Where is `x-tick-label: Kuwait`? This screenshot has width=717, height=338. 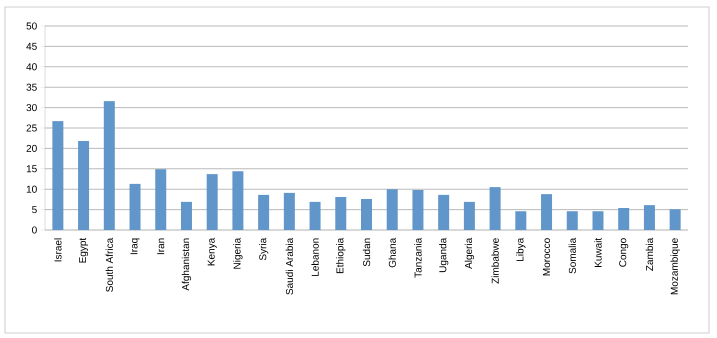
x-tick-label: Kuwait is located at coordinates (598, 252).